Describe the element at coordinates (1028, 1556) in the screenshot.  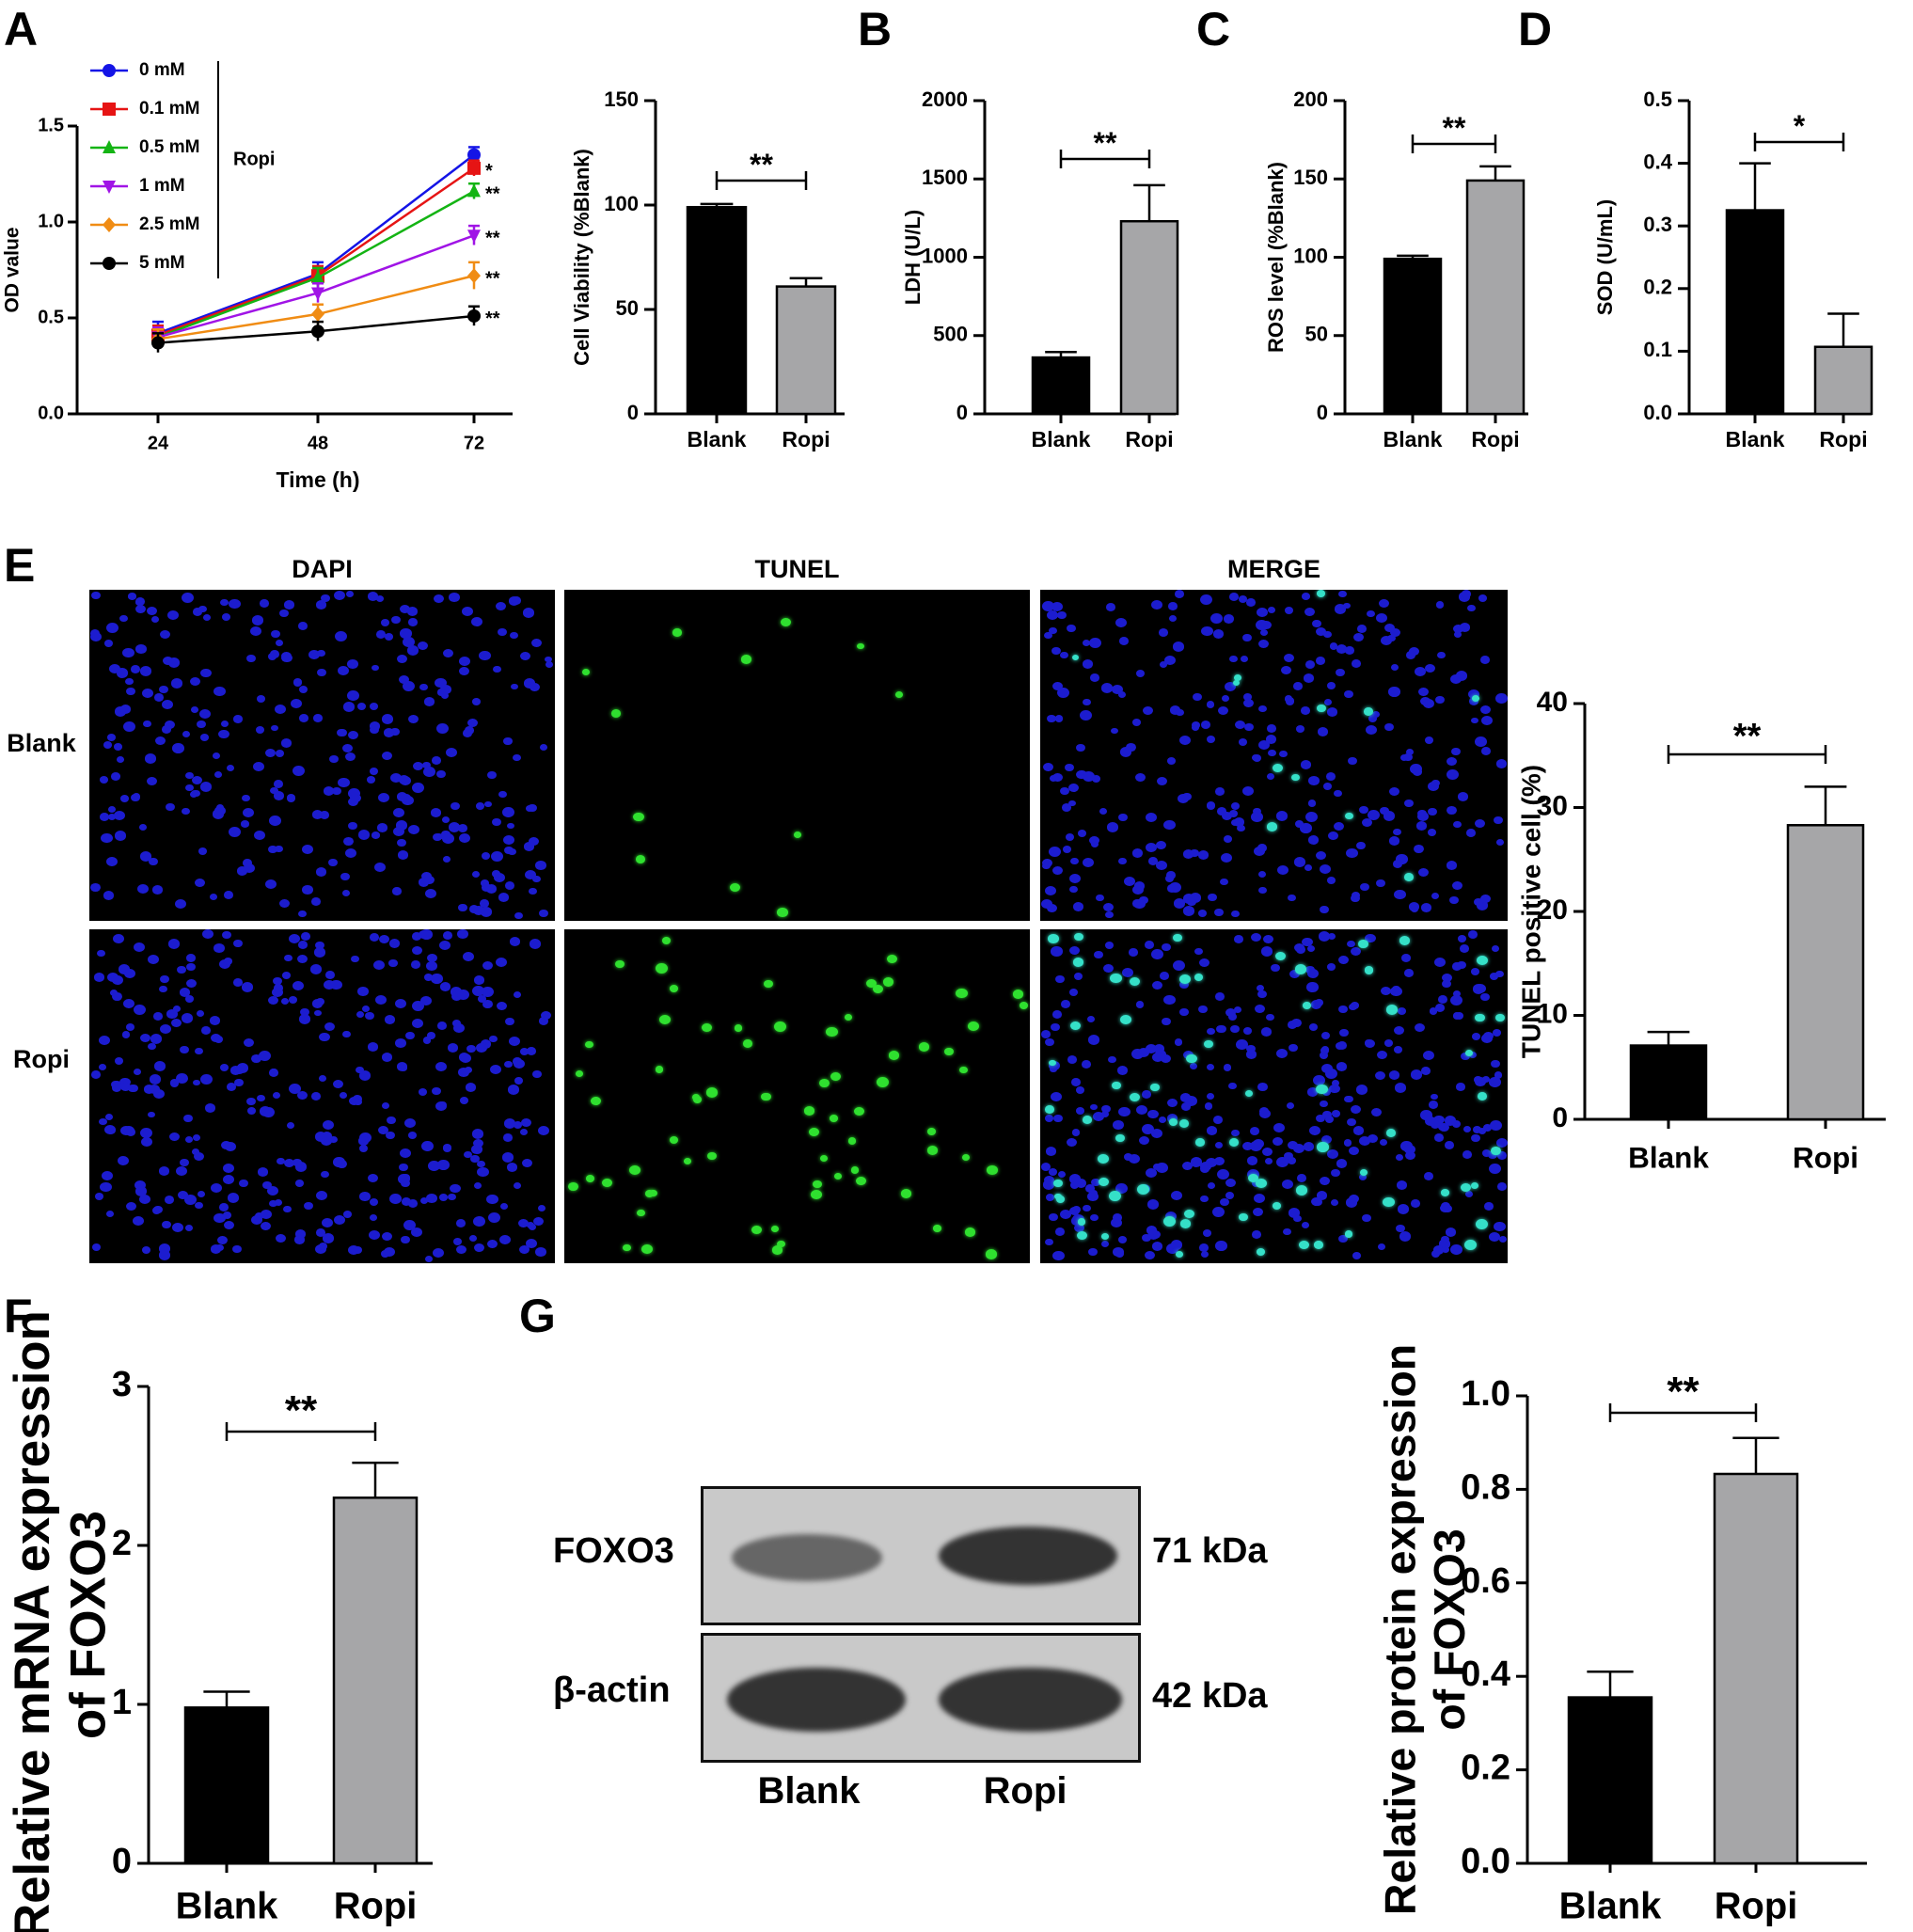
I see `band-foxo3-ropi` at that location.